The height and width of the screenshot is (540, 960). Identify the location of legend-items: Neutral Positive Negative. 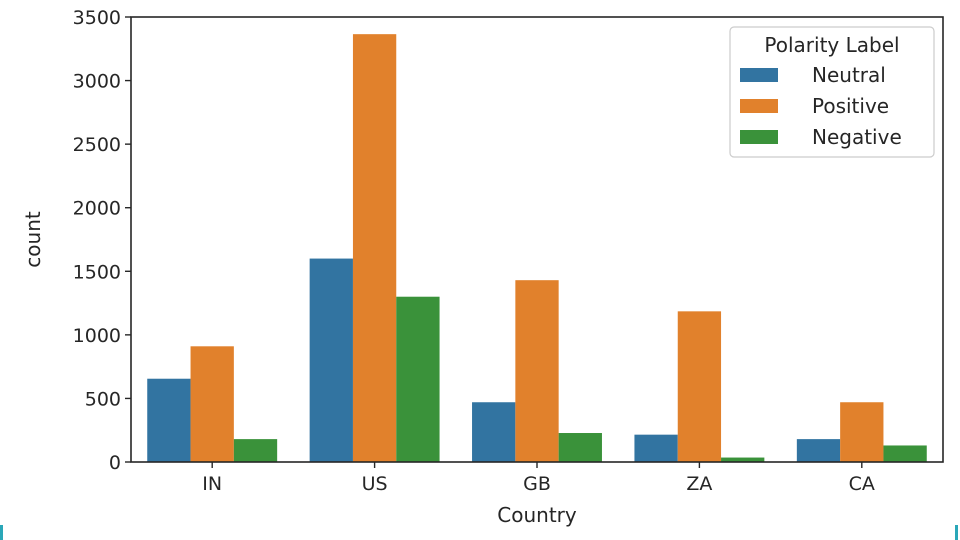
(821, 106).